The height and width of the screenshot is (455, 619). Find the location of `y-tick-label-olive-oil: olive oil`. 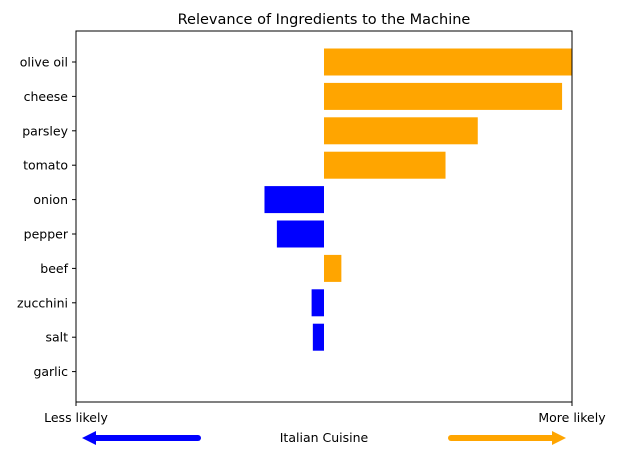

y-tick-label-olive-oil: olive oil is located at coordinates (44, 62).